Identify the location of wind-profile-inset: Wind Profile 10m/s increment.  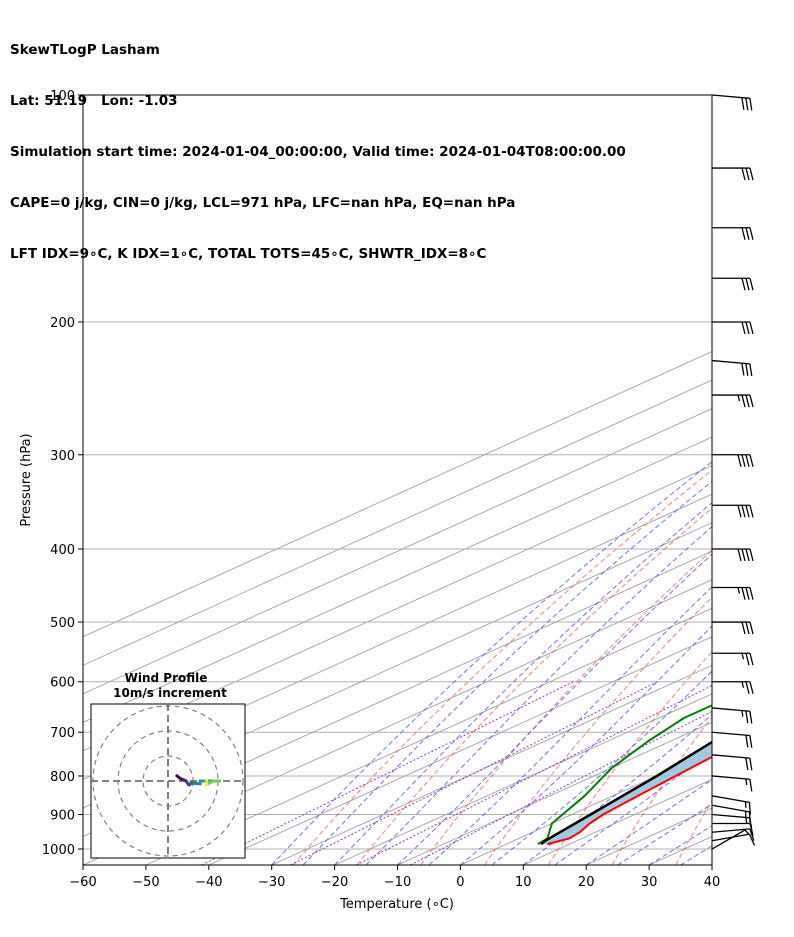
(168, 765).